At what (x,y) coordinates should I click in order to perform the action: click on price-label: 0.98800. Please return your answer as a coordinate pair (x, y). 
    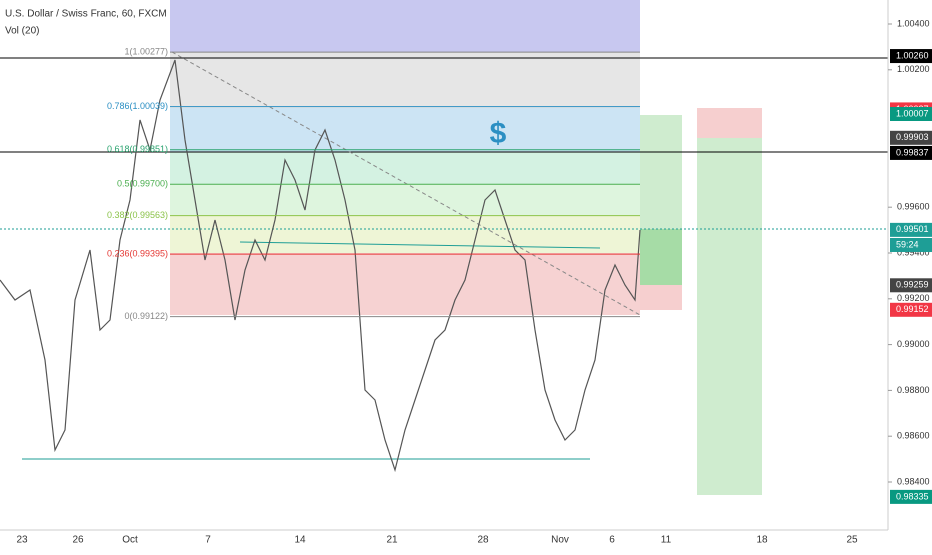
    Looking at the image, I should click on (913, 390).